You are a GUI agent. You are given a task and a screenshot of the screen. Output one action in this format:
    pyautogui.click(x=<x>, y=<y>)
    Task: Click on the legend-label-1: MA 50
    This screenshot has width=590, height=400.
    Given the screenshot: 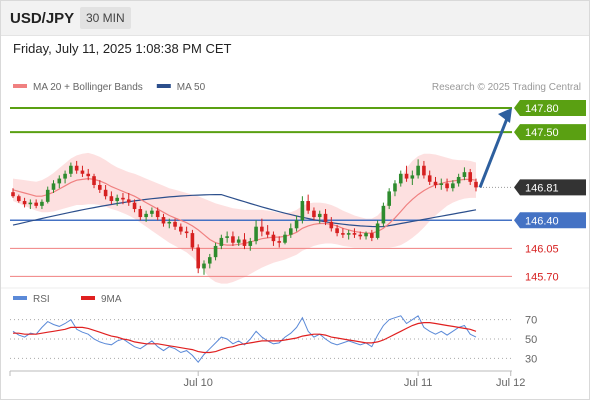 What is the action you would take?
    pyautogui.click(x=191, y=87)
    